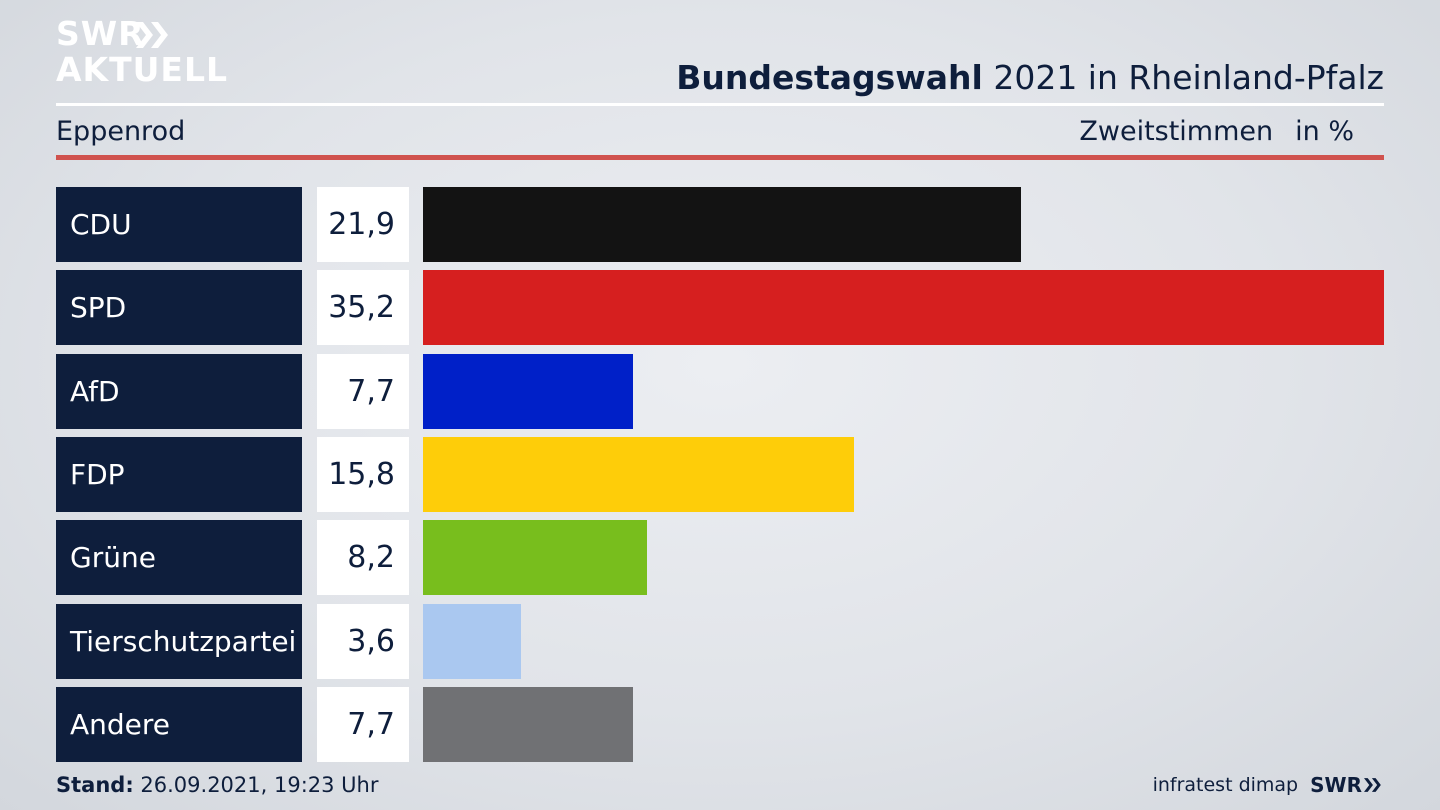  Describe the element at coordinates (363, 307) in the screenshot. I see `value-label: 35,2` at that location.